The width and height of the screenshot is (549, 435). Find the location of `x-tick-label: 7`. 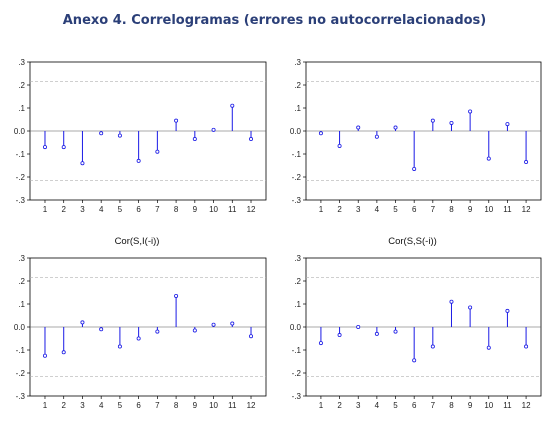

x-tick-label: 7 is located at coordinates (433, 405).